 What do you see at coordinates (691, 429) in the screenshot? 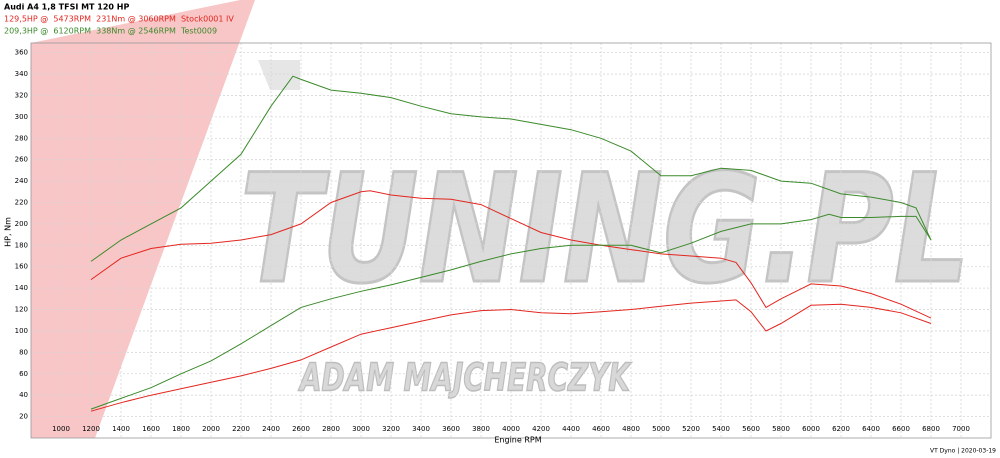
I see `x-tick-label: 5200` at bounding box center [691, 429].